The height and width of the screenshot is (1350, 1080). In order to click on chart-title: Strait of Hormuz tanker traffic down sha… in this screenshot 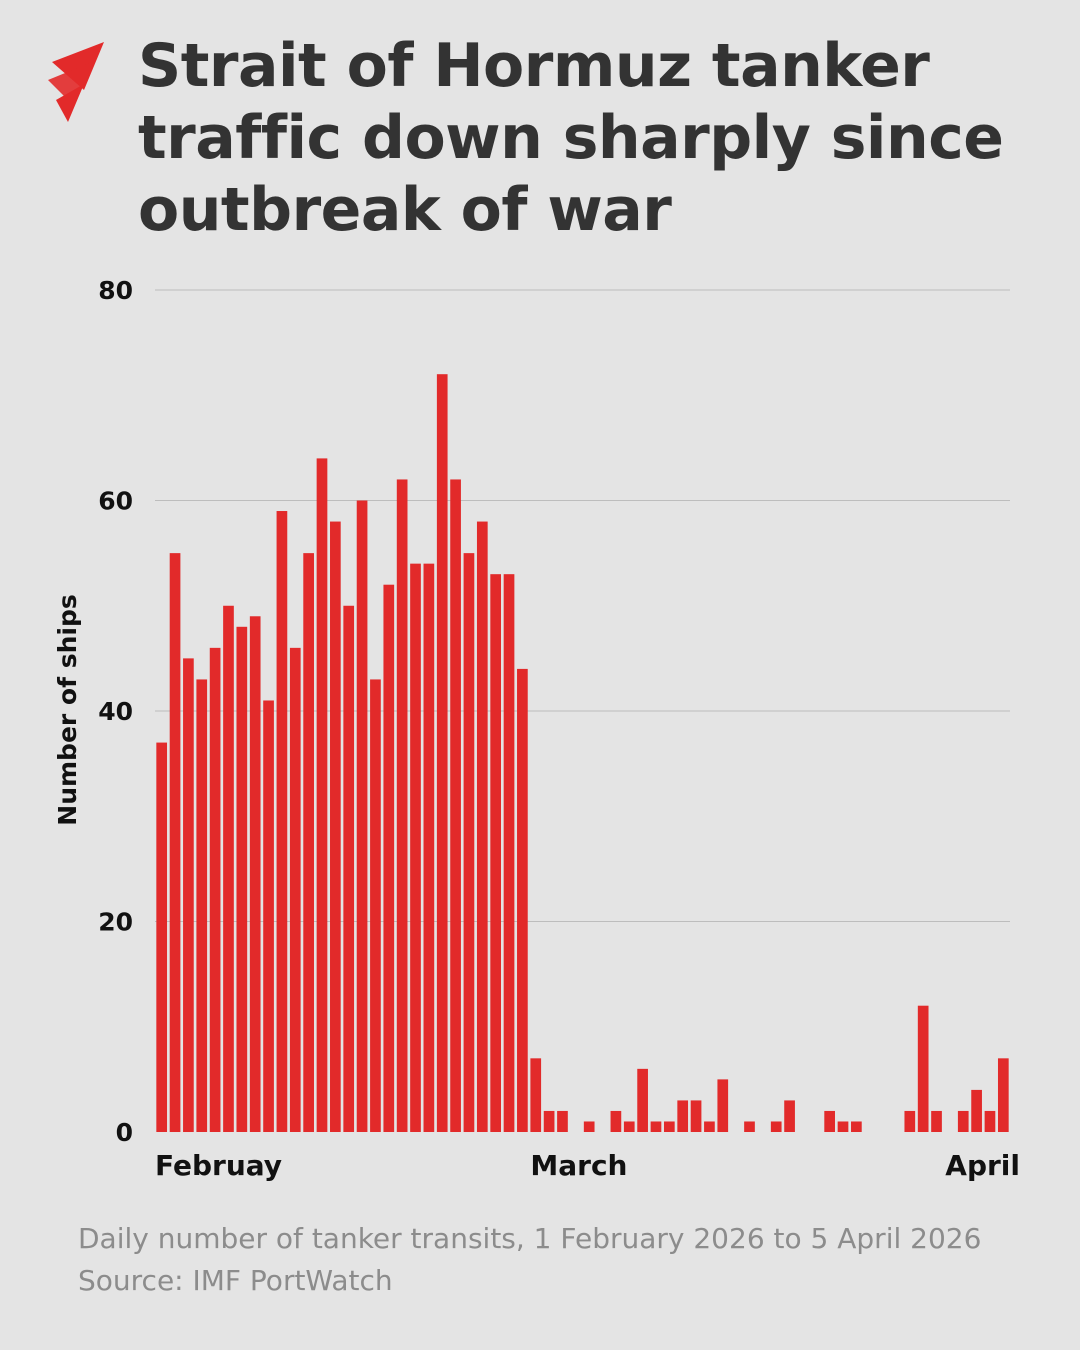, I will do `click(571, 138)`.